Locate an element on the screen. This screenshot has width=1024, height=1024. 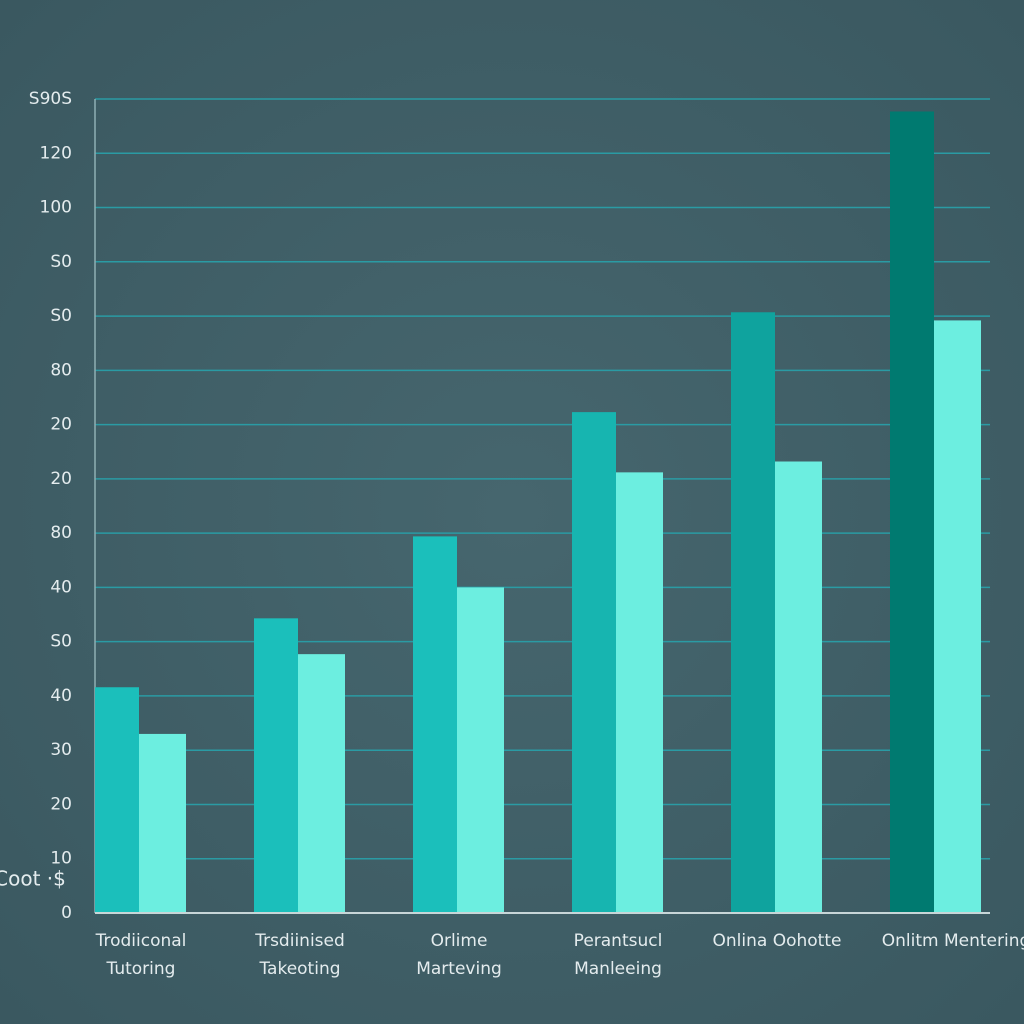
x-tick-label: Manleeing is located at coordinates (618, 969).